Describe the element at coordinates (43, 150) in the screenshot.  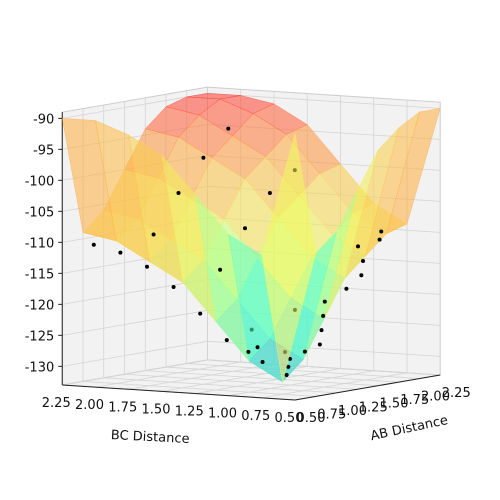
I see `z-tick-label: -95` at that location.